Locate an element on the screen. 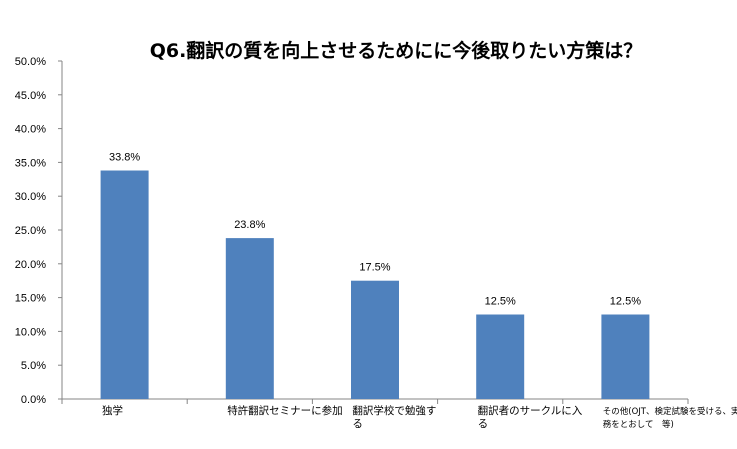 This screenshot has width=737, height=449. data-label: 17.5% is located at coordinates (374, 268).